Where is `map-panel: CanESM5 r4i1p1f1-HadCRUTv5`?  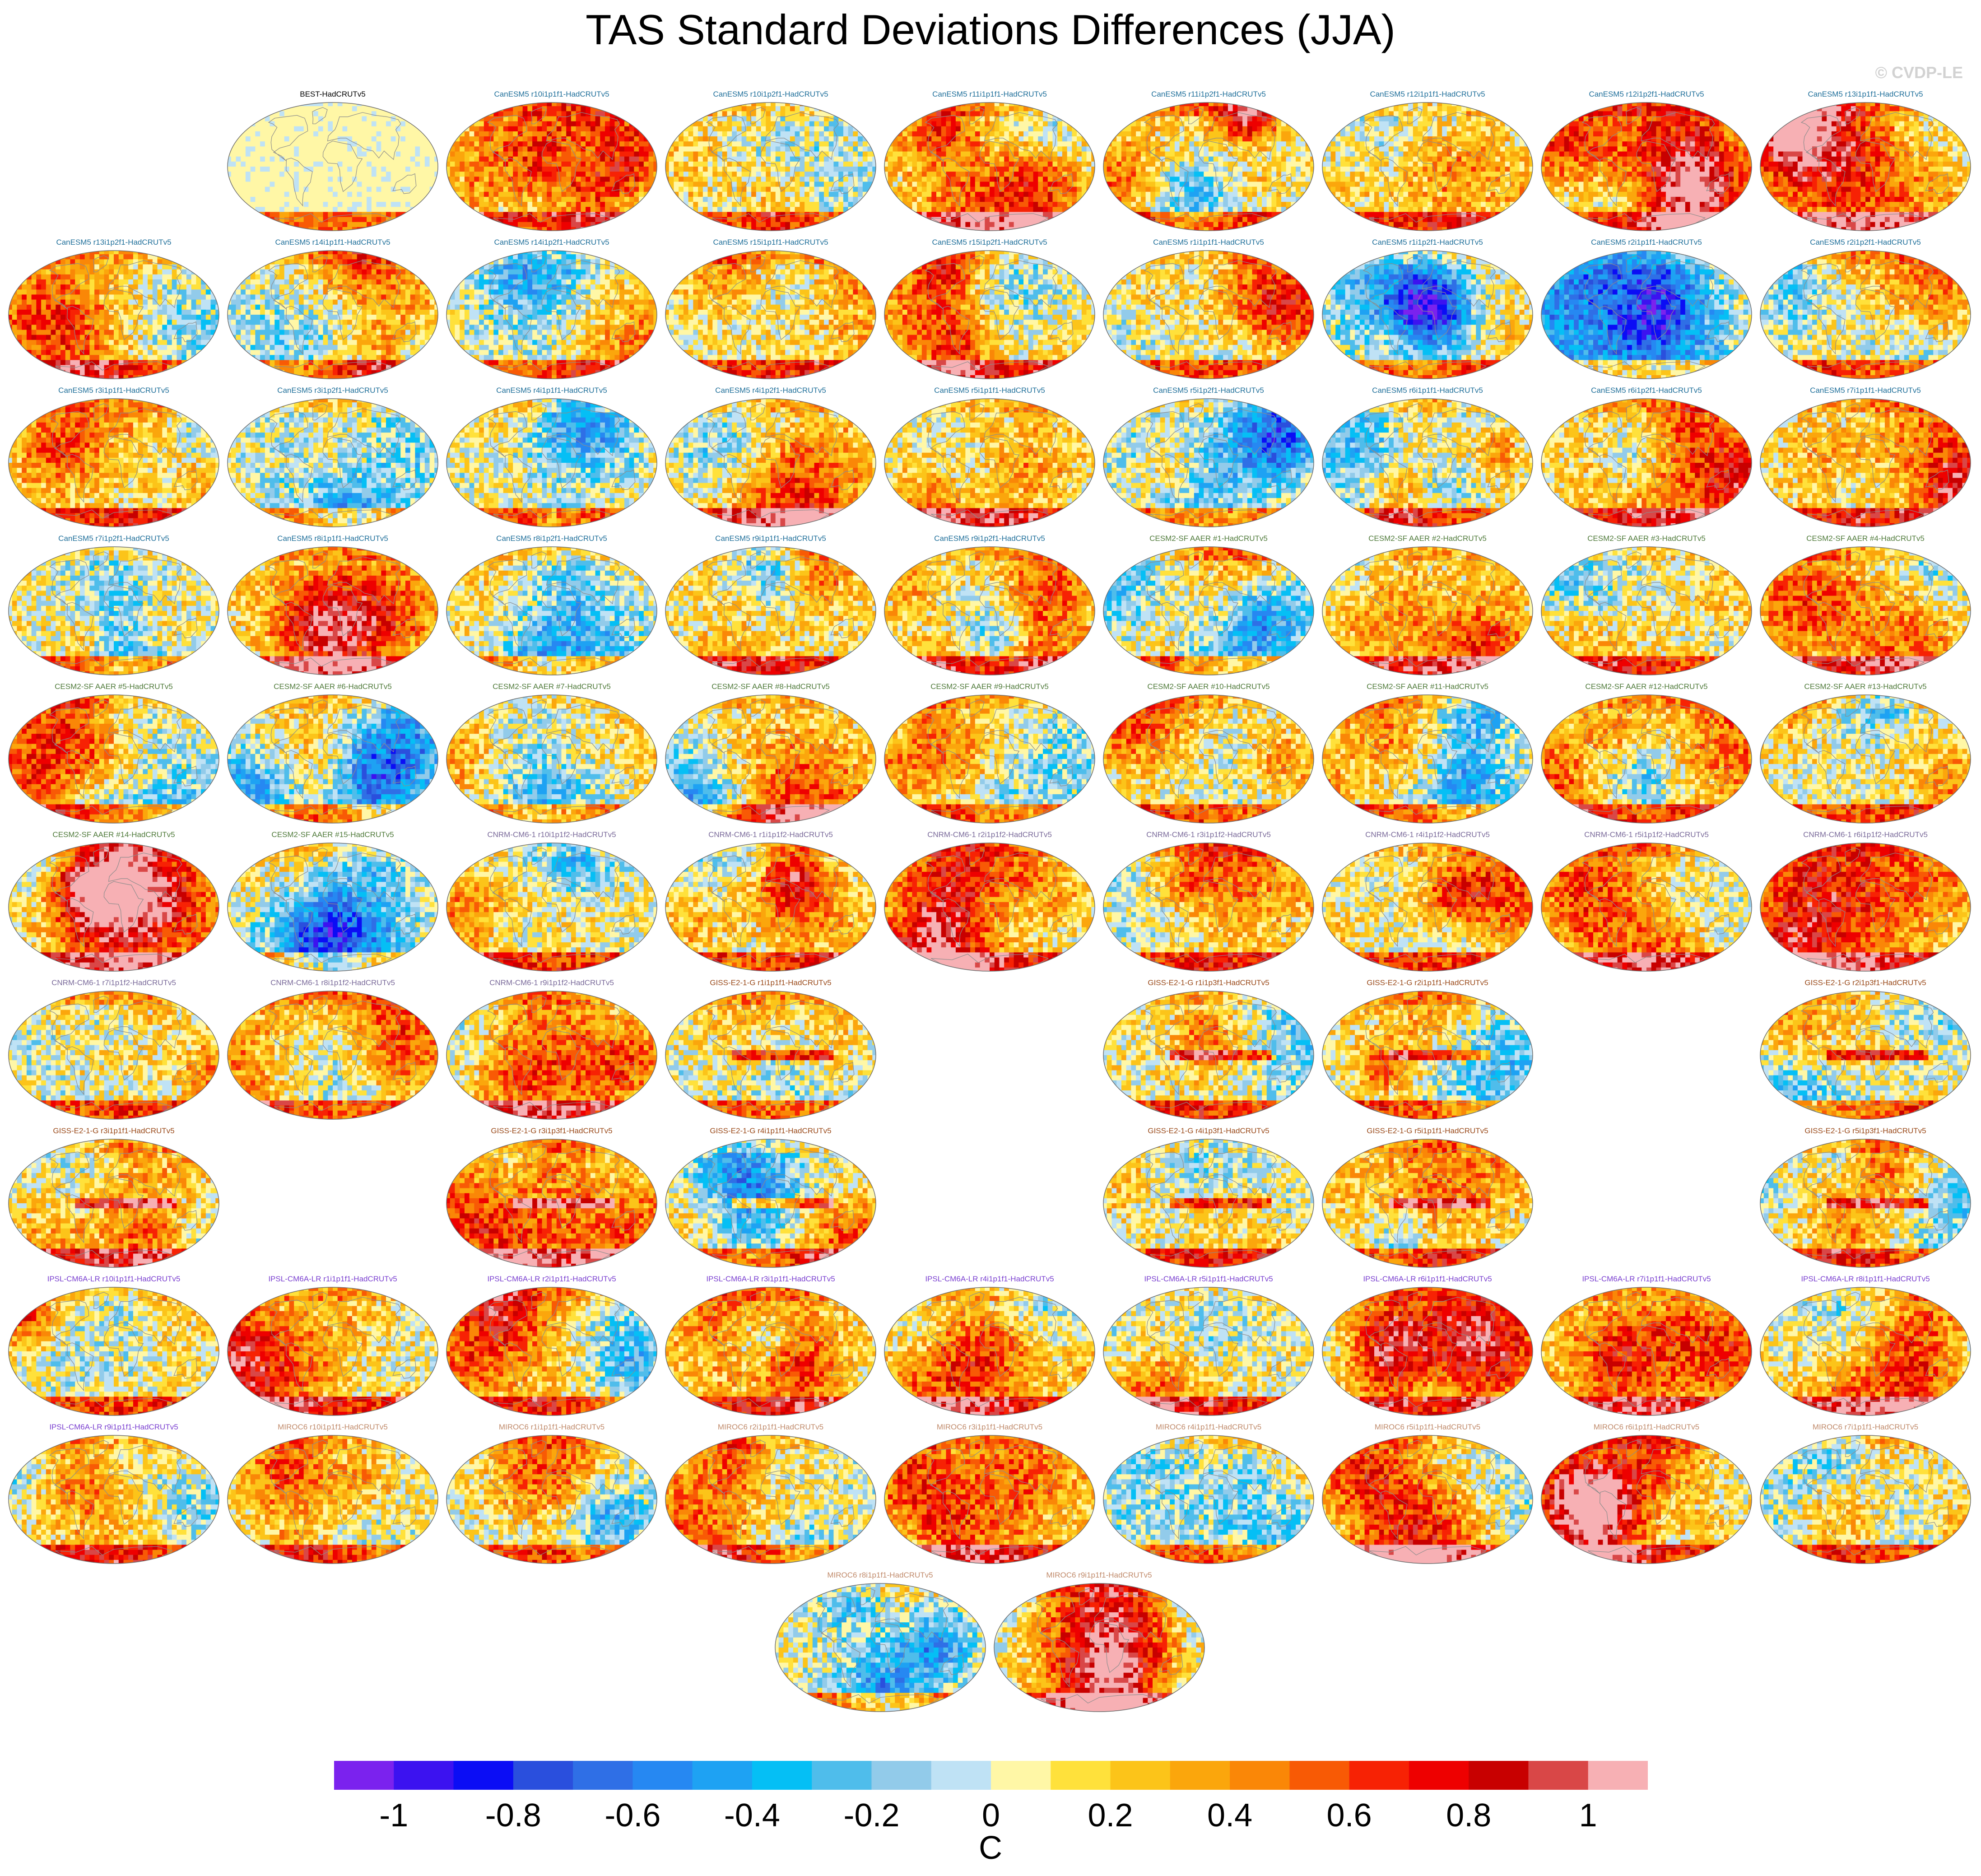
map-panel: CanESM5 r4i1p1f1-HadCRUTv5 is located at coordinates (551, 458).